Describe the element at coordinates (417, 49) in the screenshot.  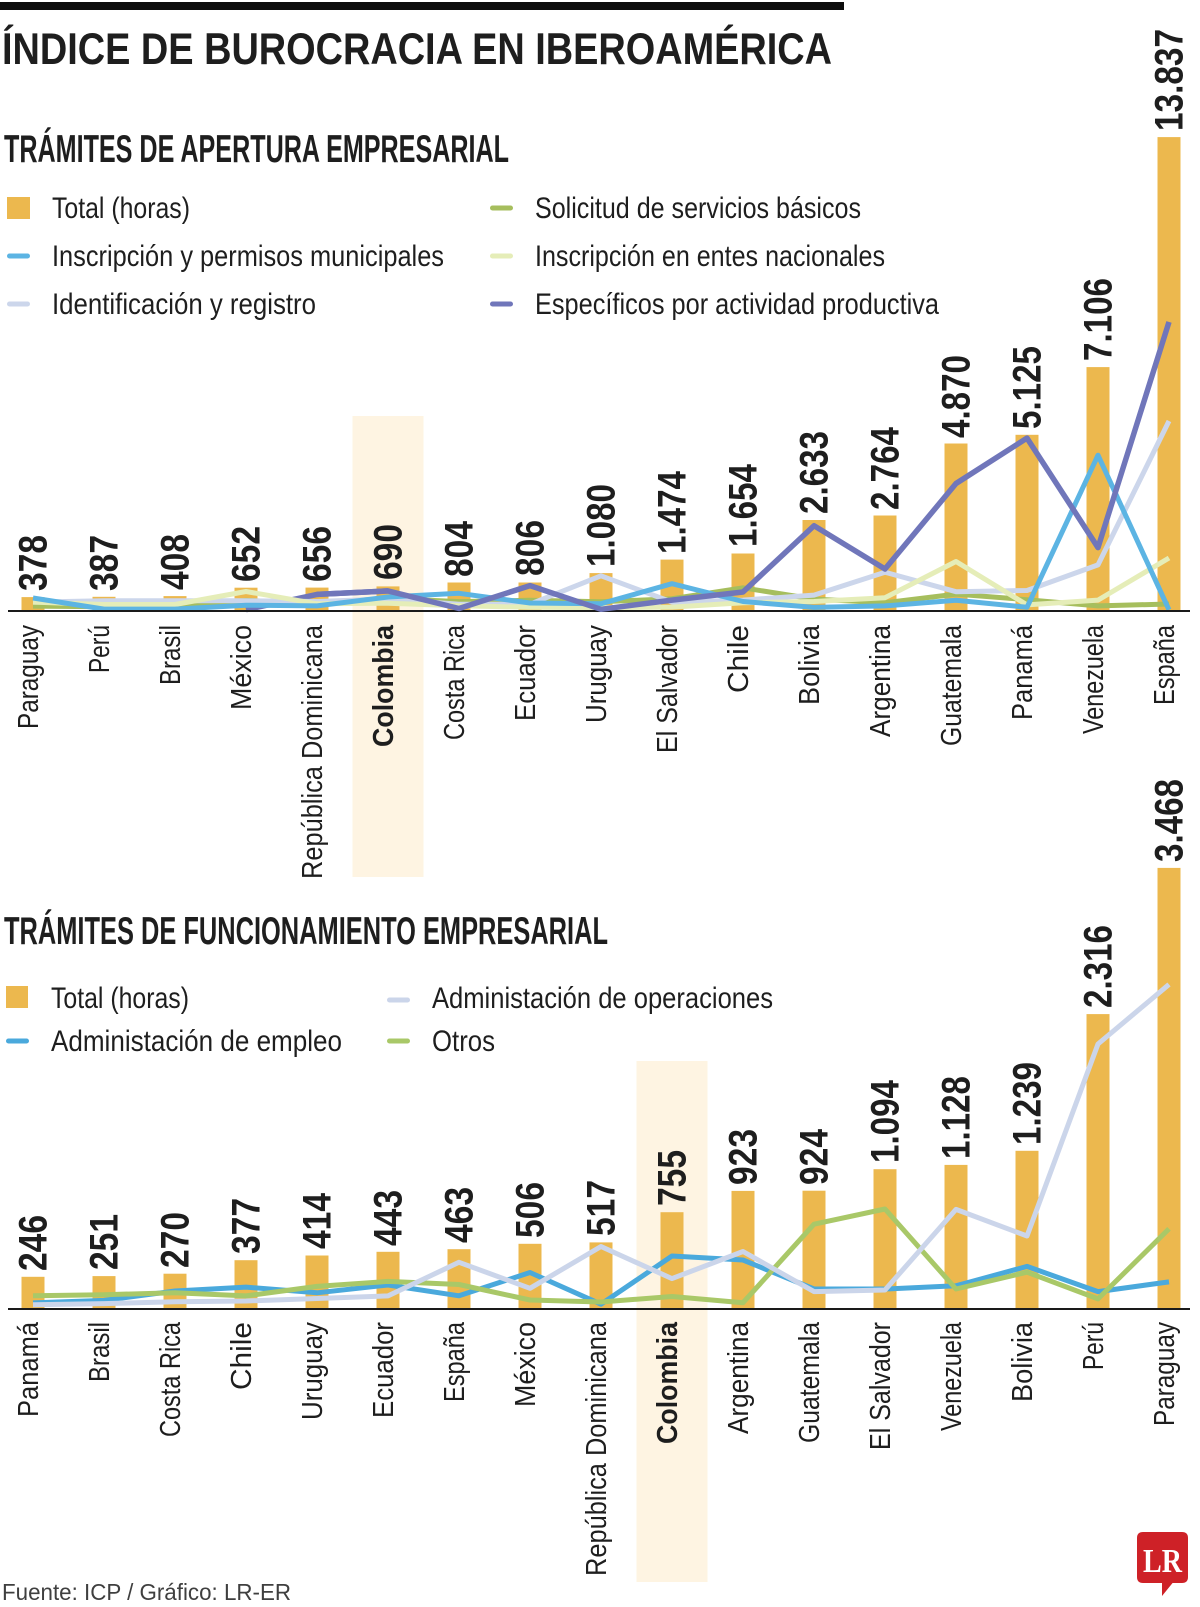
I see `svg-text:ÍNDICE DE BUROCRACIA EN IBEROA: ÍNDICE DE BUROCRACIA EN IBEROAMÉRICA` at that location.